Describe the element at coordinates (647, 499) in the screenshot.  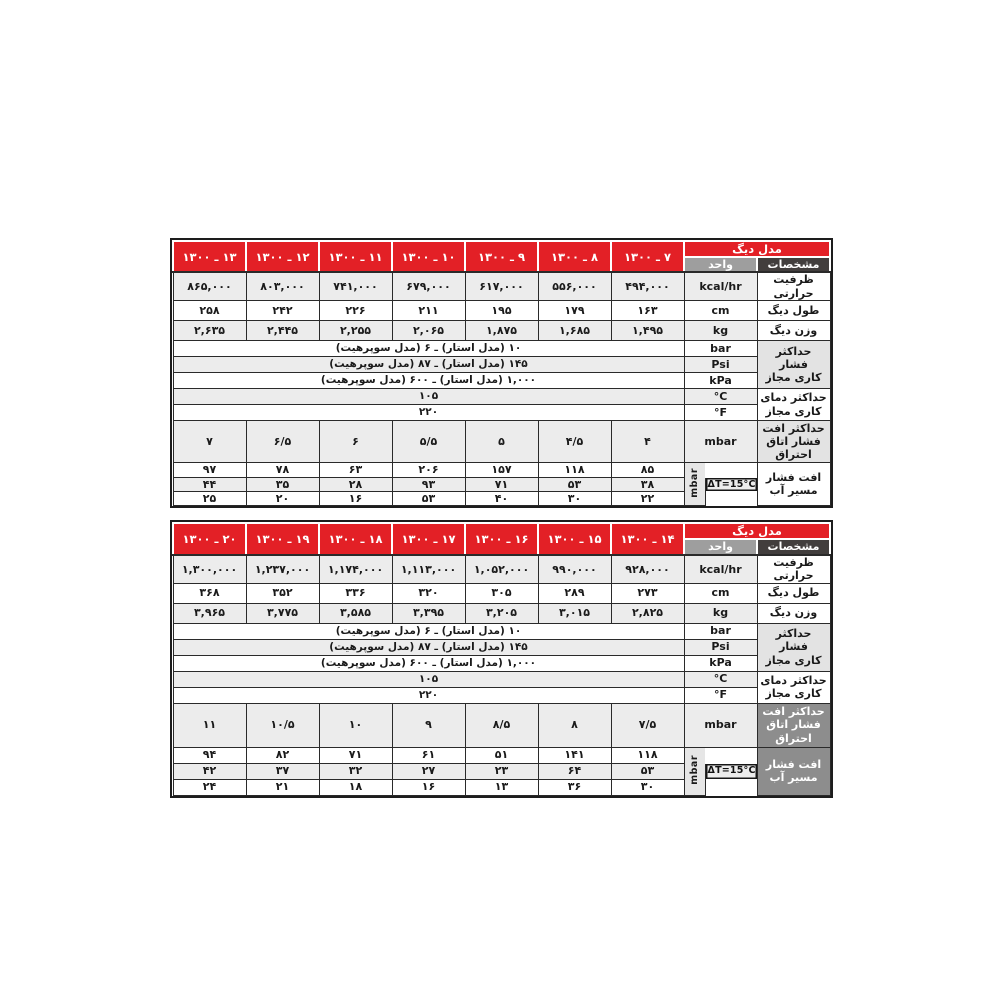
I see `value-cell: ۲۲` at that location.